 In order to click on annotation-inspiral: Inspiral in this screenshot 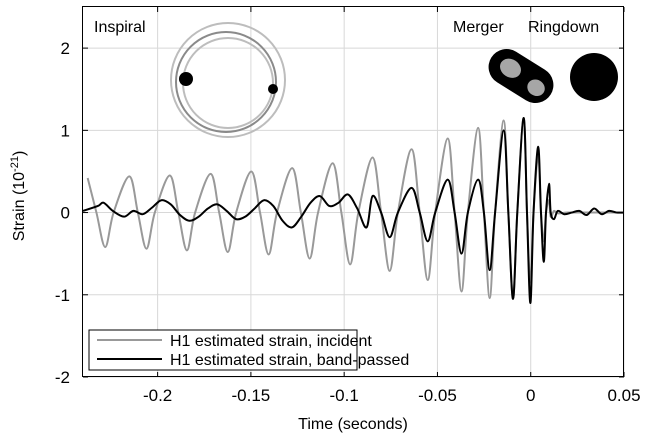, I will do `click(120, 27)`.